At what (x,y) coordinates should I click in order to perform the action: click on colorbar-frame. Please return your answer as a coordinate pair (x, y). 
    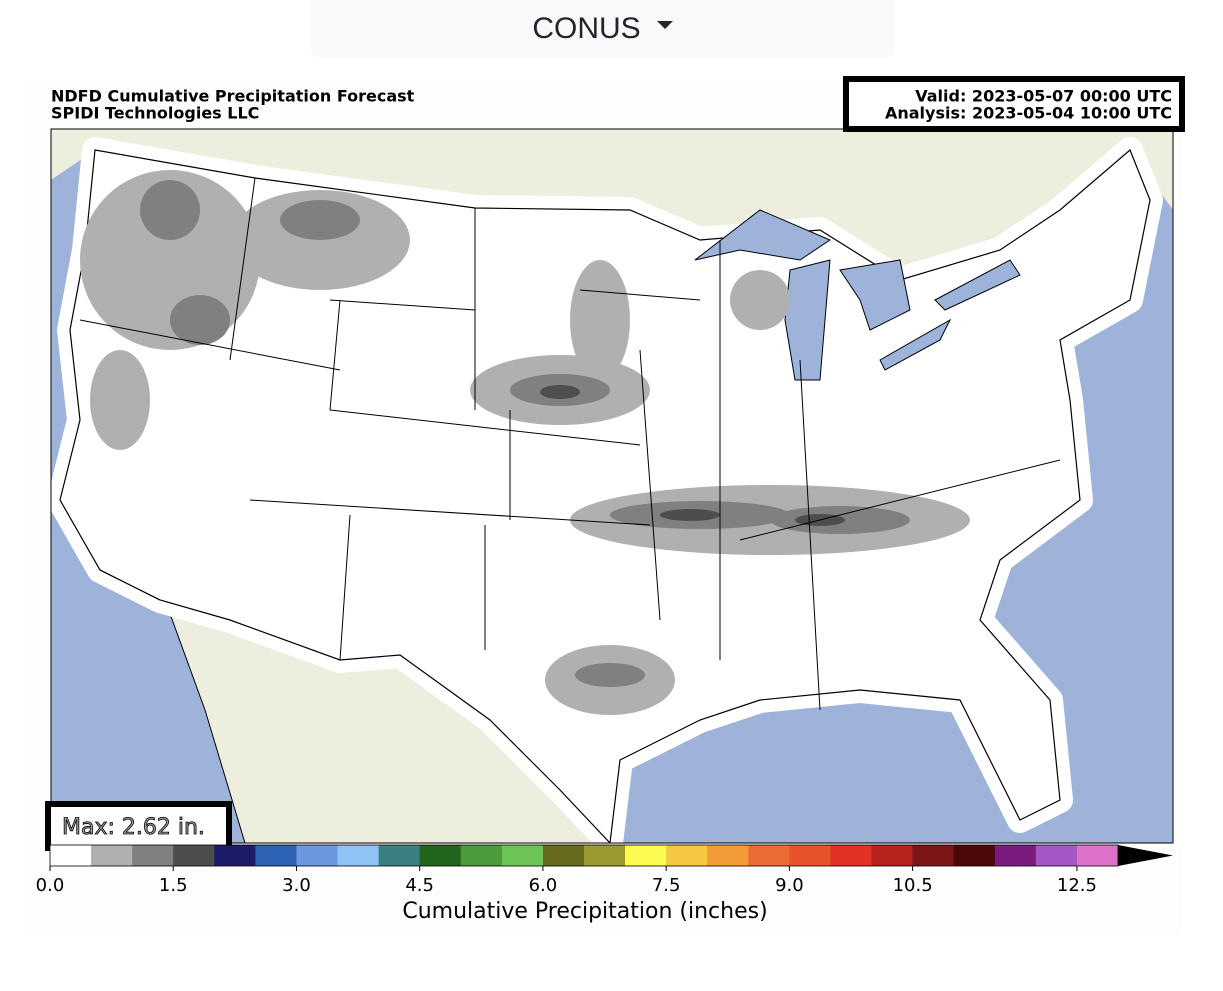
    Looking at the image, I should click on (584, 855).